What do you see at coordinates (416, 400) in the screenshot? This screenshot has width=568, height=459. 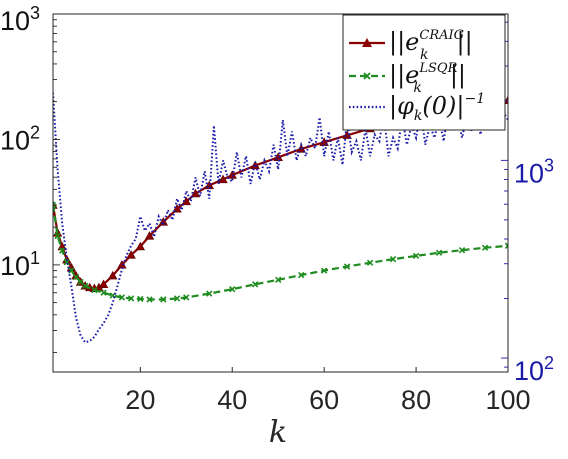 I see `x-tick-label: 80` at bounding box center [416, 400].